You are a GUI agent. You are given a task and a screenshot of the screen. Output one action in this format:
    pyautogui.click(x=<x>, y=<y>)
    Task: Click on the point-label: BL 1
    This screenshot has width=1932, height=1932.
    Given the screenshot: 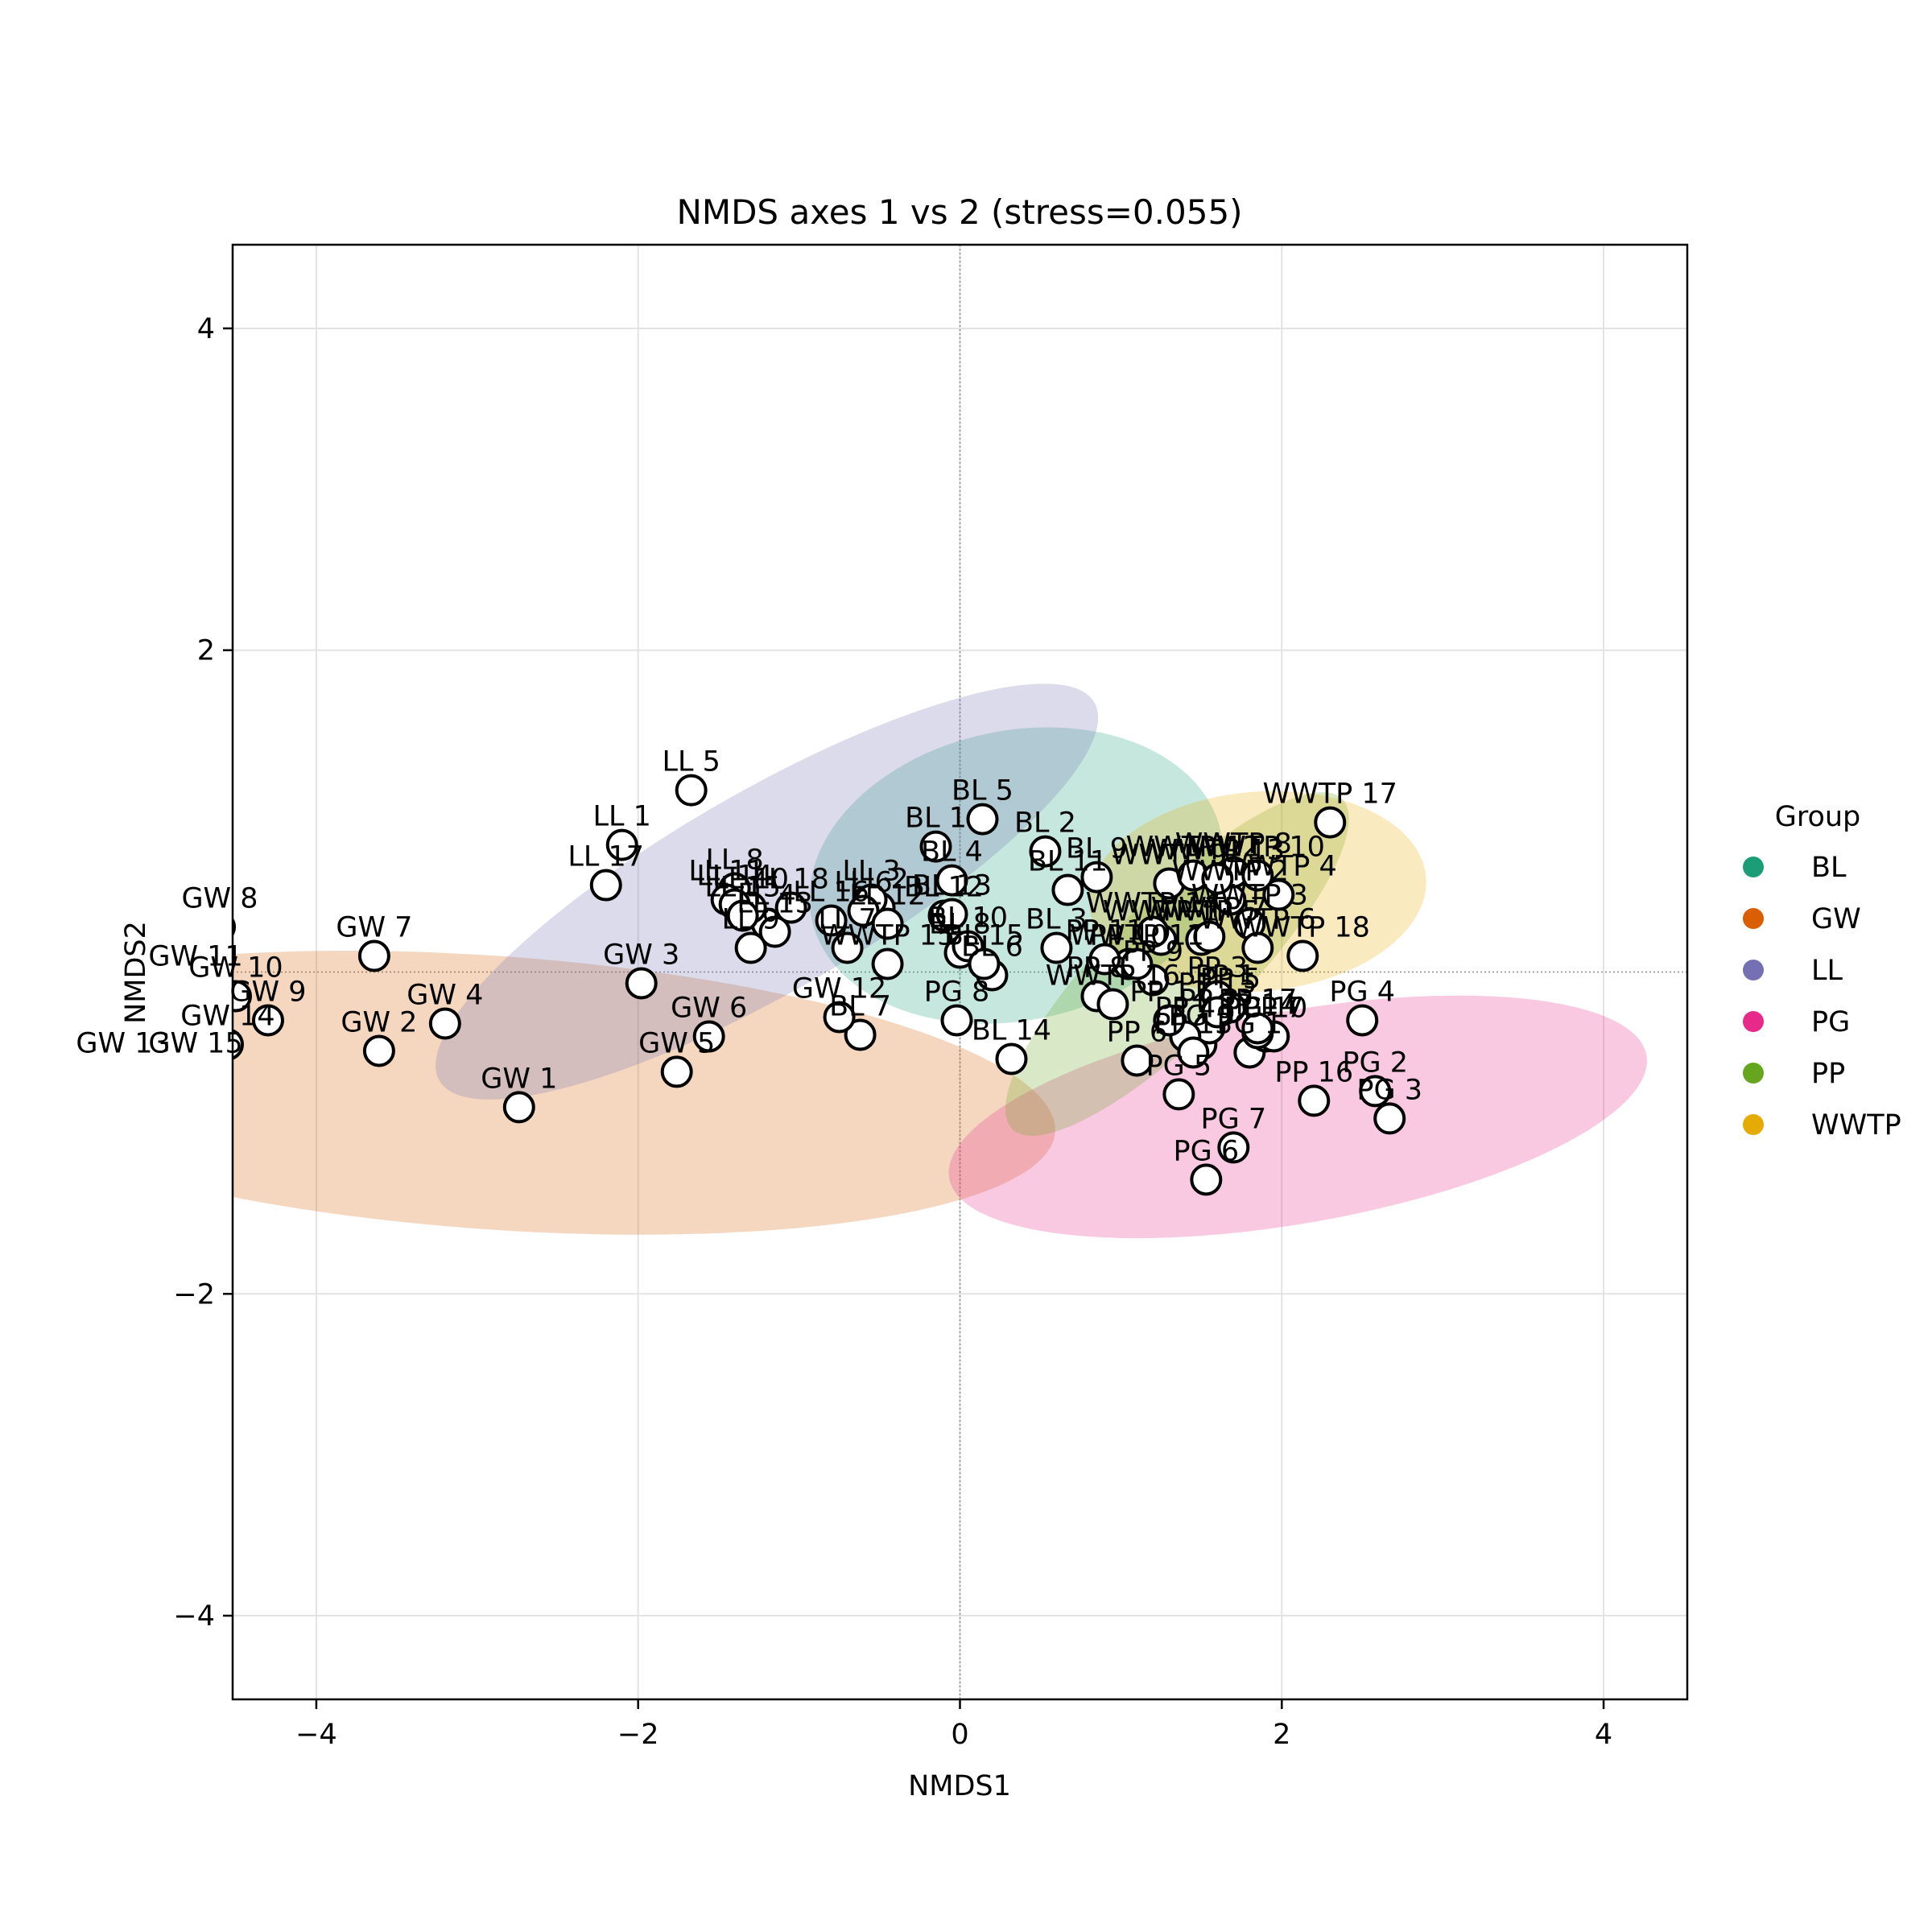 What is the action you would take?
    pyautogui.click(x=936, y=819)
    